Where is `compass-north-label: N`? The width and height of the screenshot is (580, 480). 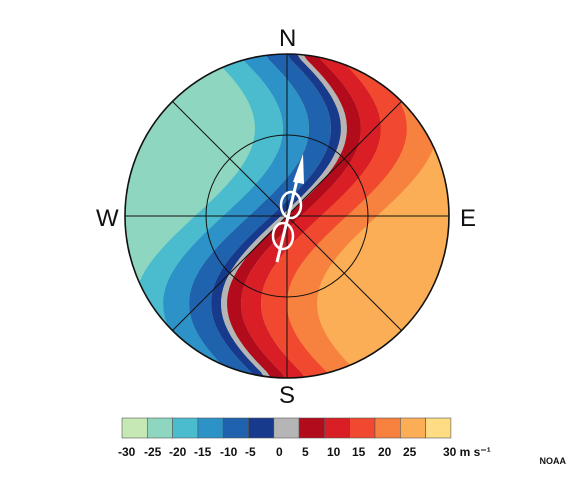
compass-north-label: N is located at coordinates (288, 38).